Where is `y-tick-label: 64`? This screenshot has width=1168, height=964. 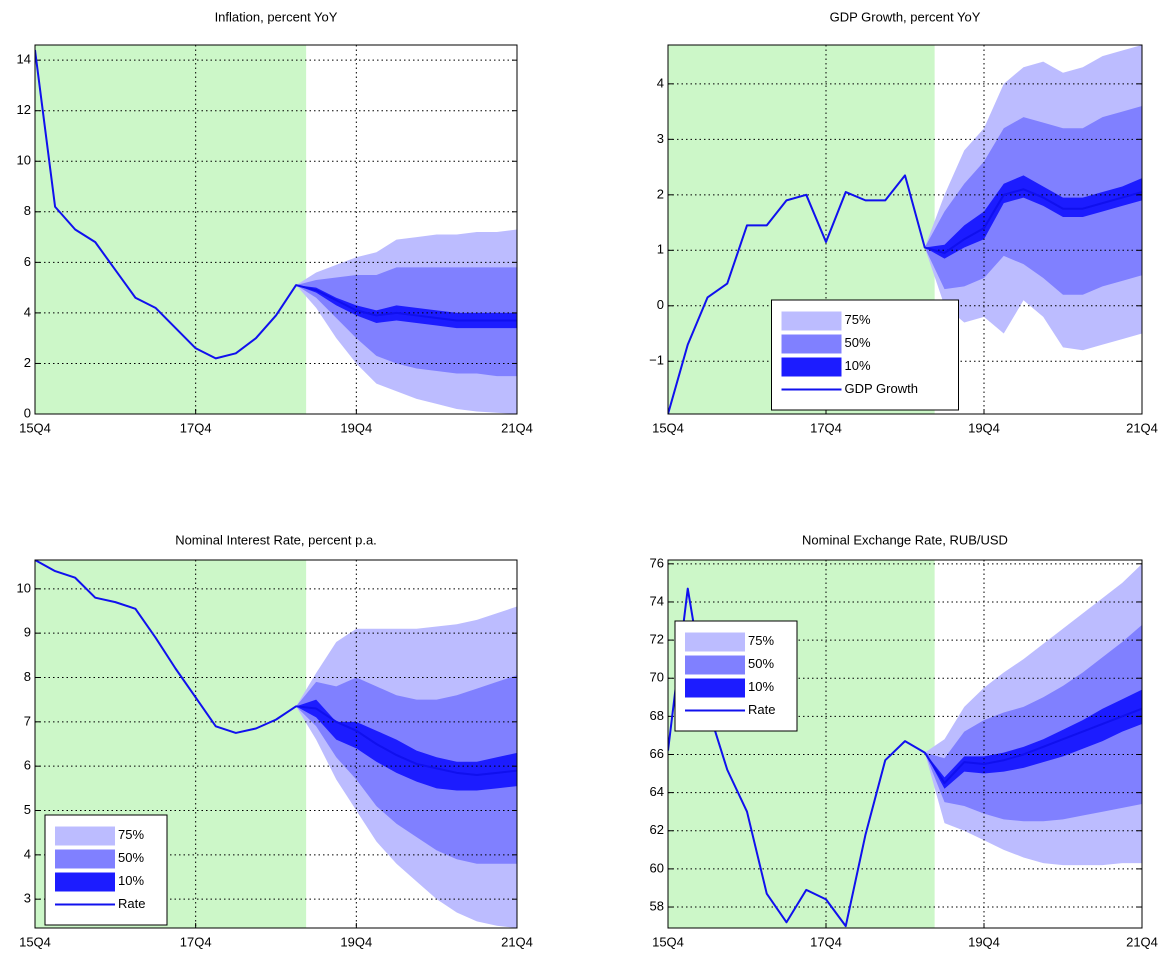 y-tick-label: 64 is located at coordinates (657, 791).